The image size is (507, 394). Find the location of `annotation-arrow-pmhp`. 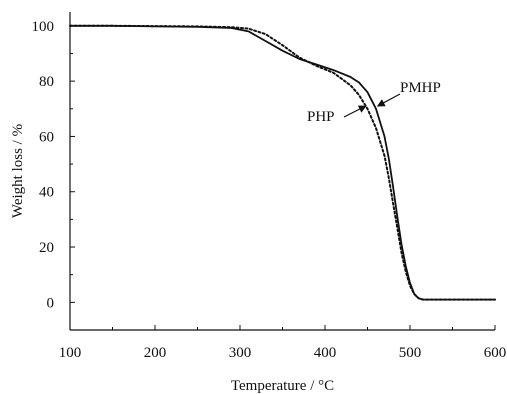

annotation-arrow-pmhp is located at coordinates (388, 100).